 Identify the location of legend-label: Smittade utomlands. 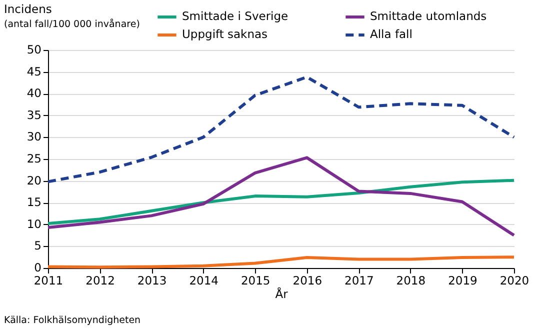
(428, 16).